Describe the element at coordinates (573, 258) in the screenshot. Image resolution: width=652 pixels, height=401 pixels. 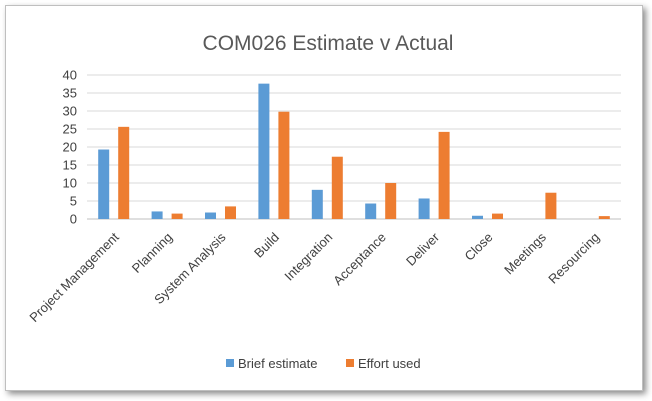
I see `x-tick-label: Resourcing` at that location.